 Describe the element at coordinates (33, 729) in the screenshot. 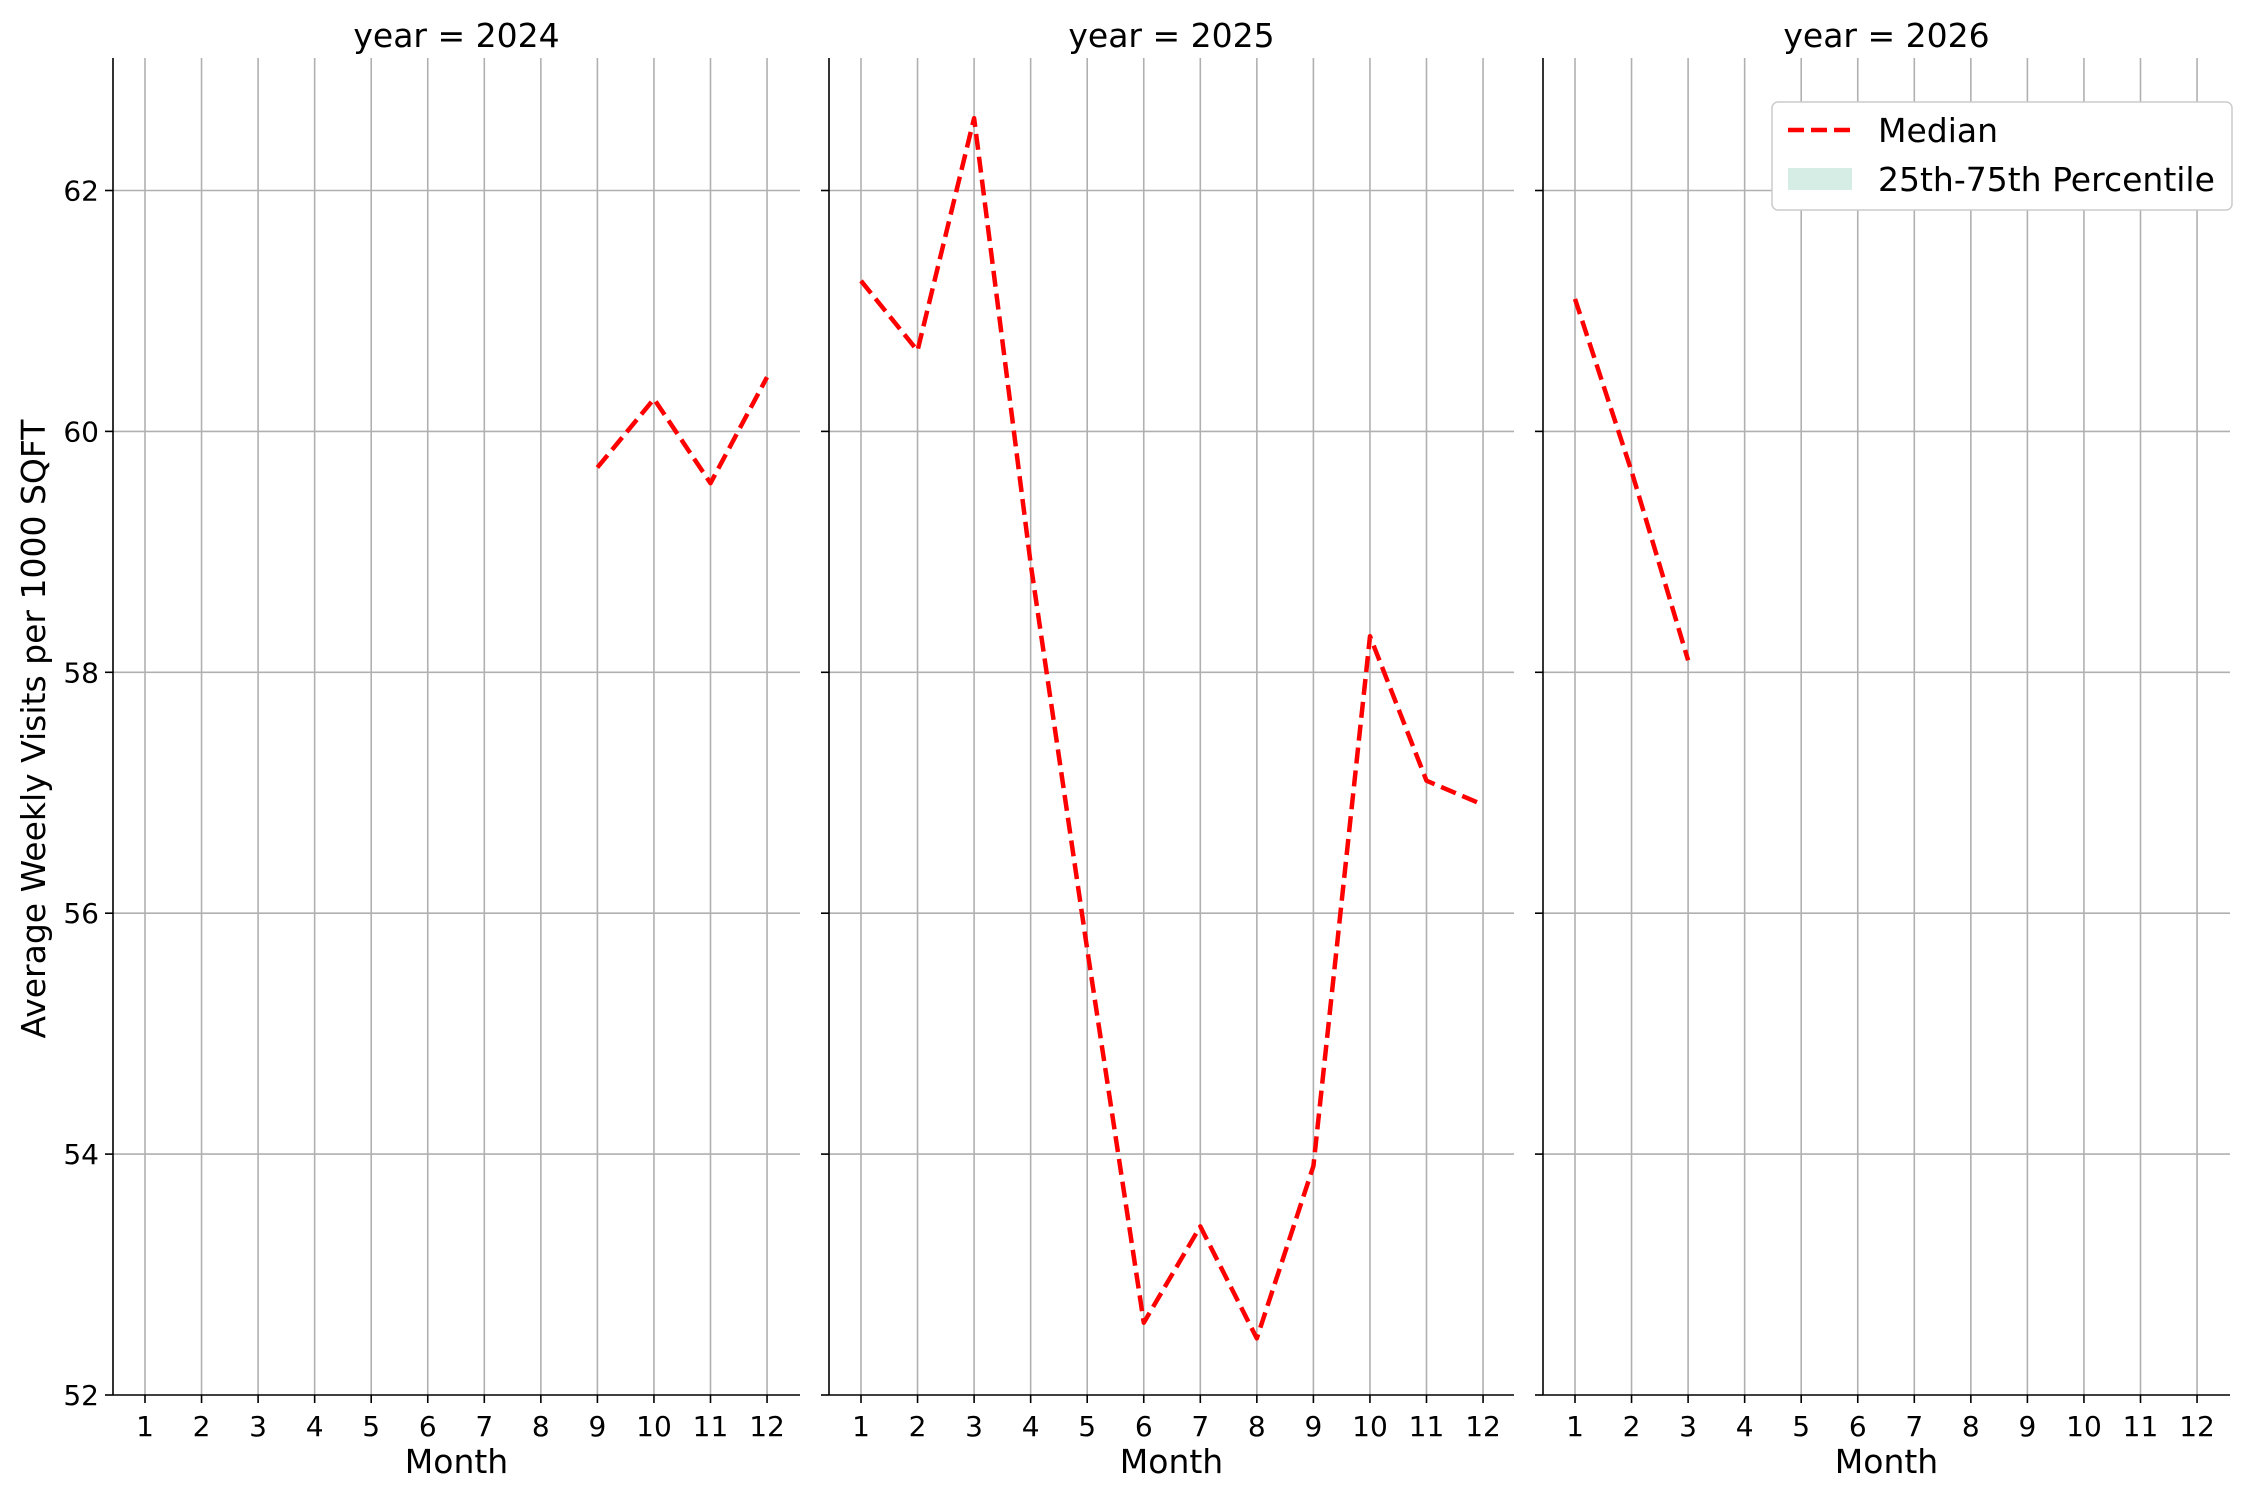

I see `y-axis-label: Average Weekly Visits per 1000 SQFT` at that location.